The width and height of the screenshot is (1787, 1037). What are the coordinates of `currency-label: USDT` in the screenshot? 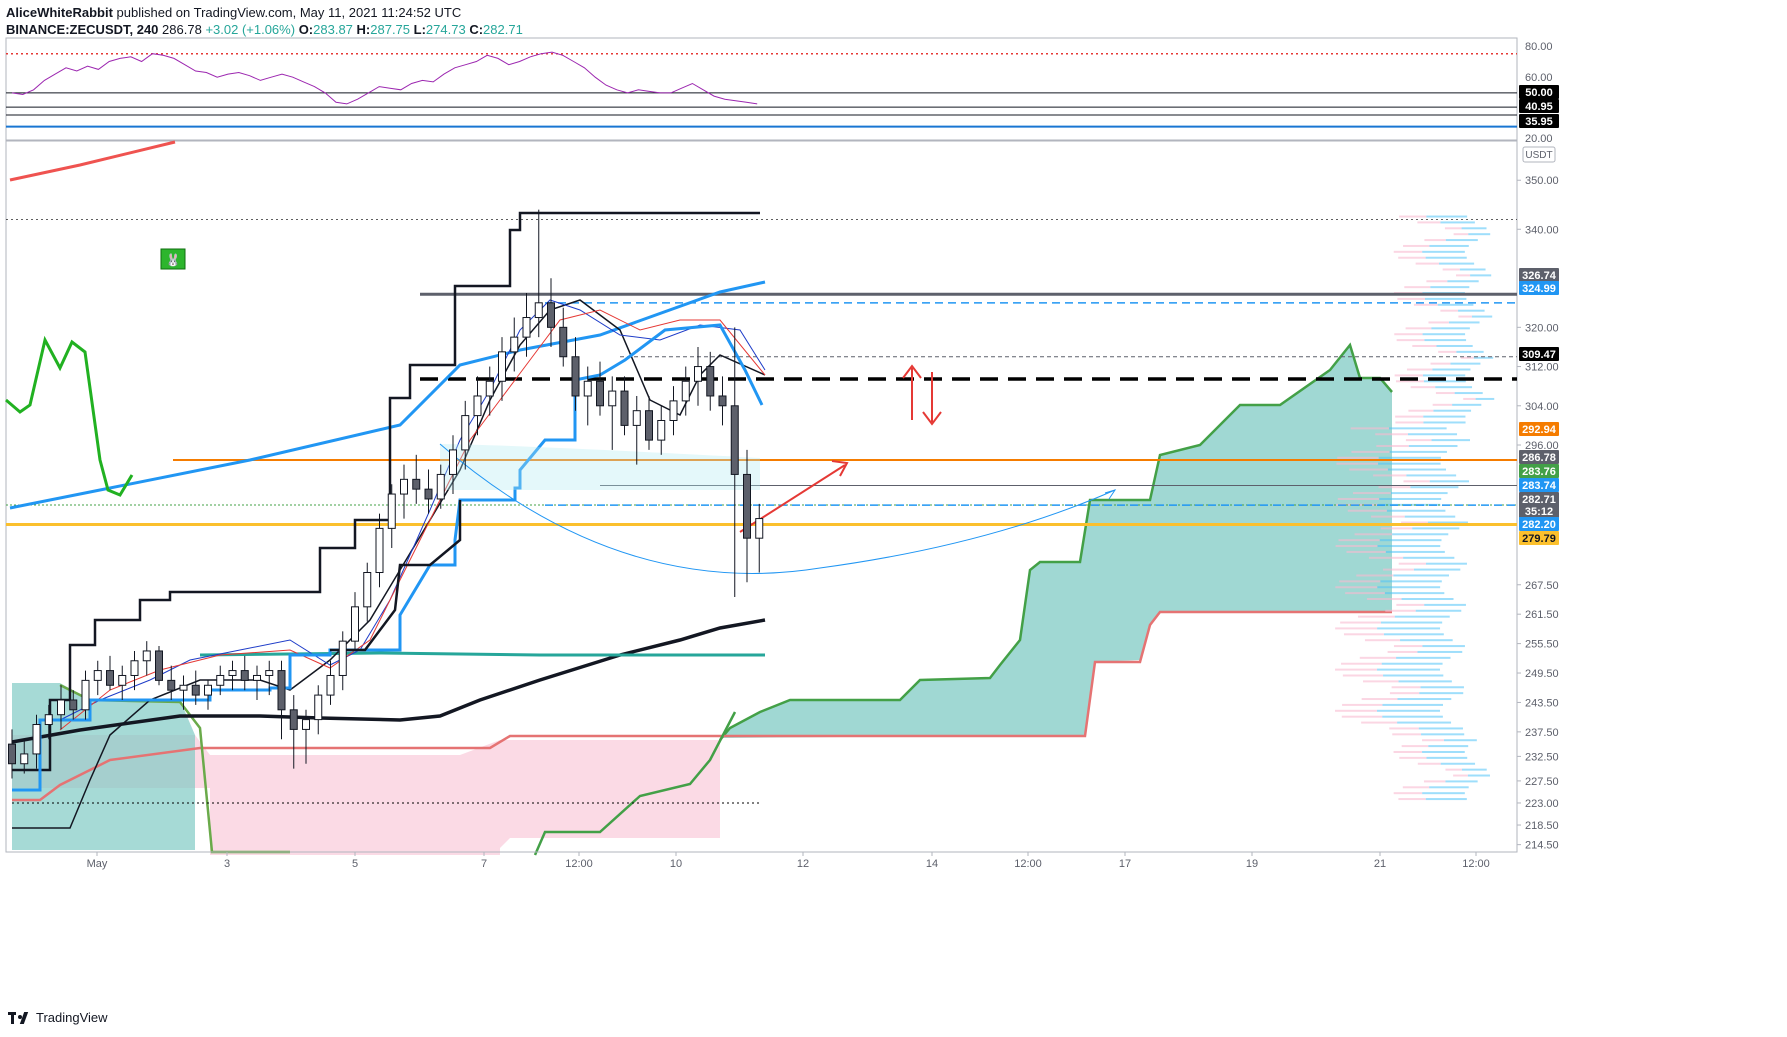 It's located at (1538, 155).